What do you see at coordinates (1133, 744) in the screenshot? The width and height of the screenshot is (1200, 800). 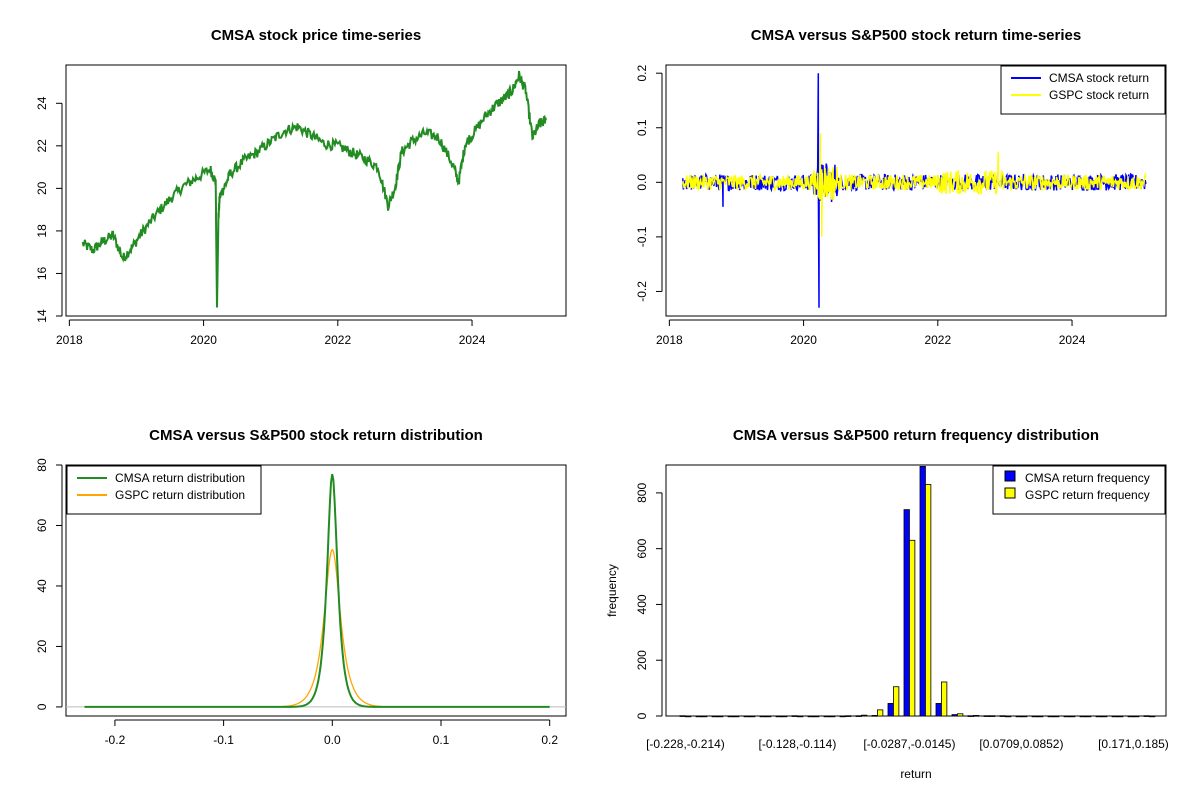 I see `x-tick-label: [0.171,0.185)` at bounding box center [1133, 744].